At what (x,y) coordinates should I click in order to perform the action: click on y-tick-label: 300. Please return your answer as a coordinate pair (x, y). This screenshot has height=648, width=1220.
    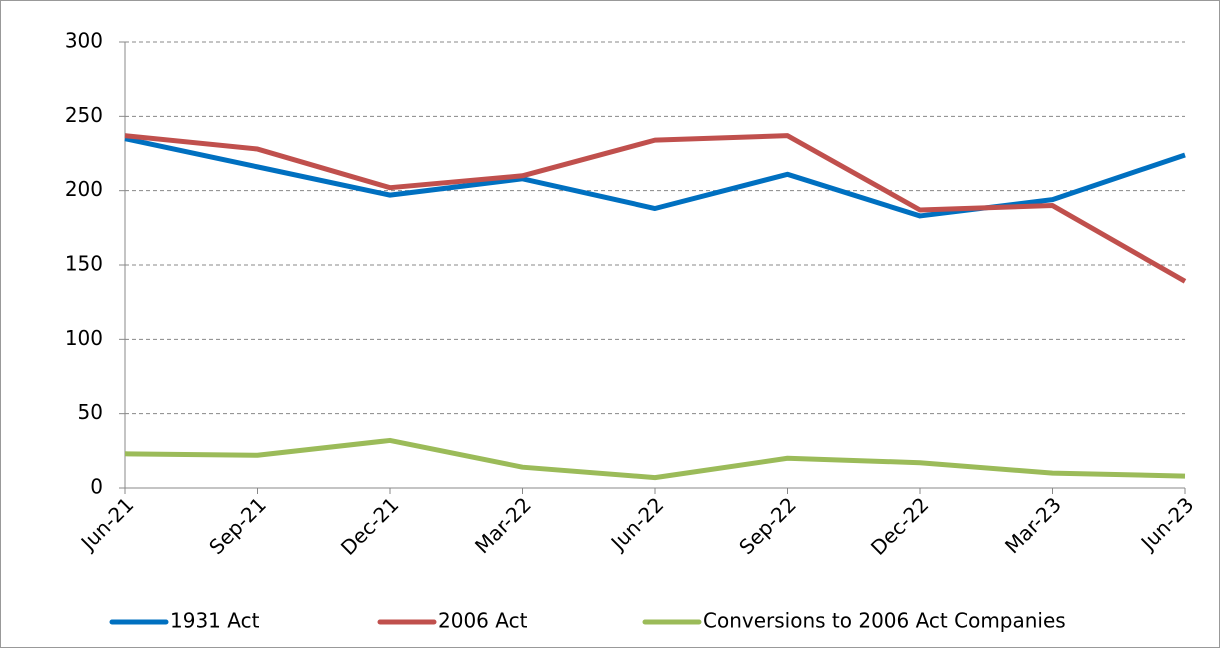
    Looking at the image, I should click on (84, 41).